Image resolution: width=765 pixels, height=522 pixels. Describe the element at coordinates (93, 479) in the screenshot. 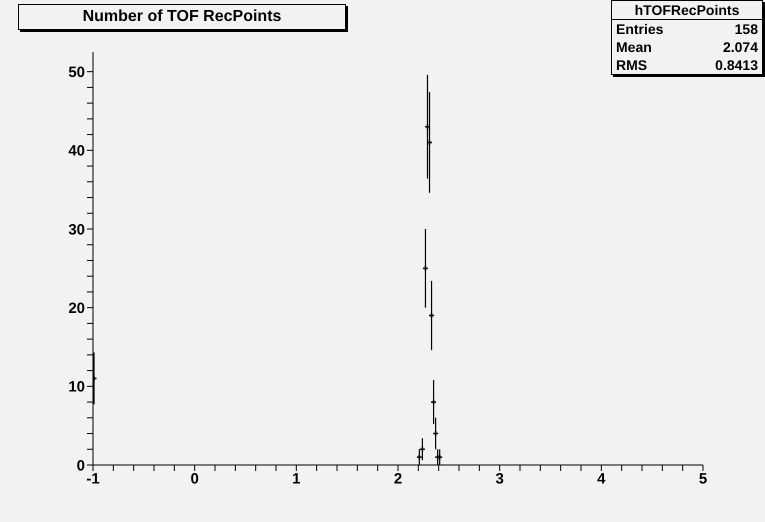

I see `x-tick-label: -1` at that location.